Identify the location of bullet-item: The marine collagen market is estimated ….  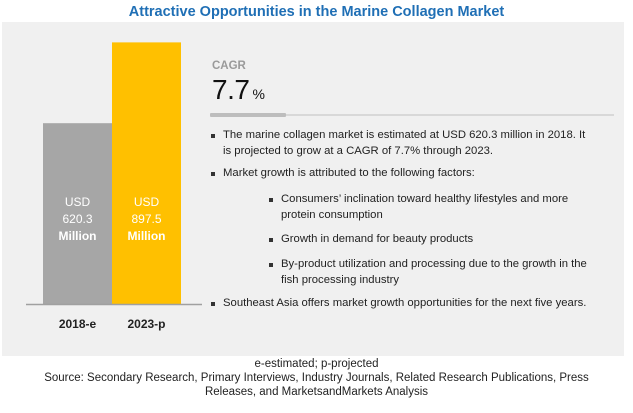
(417, 143).